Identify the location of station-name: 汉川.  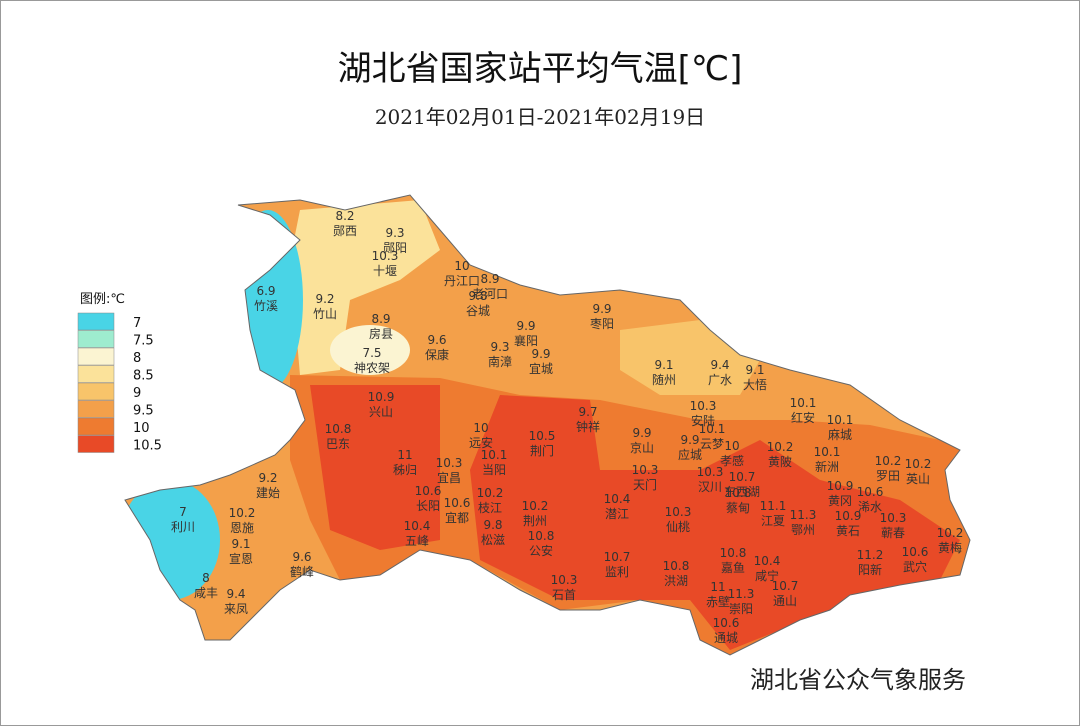
(710, 487).